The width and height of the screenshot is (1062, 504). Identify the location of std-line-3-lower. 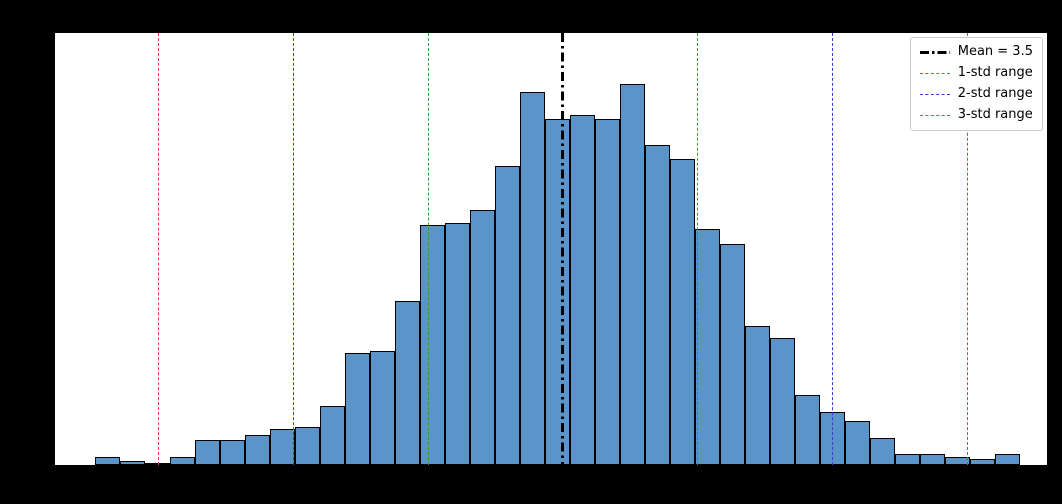
(158, 249).